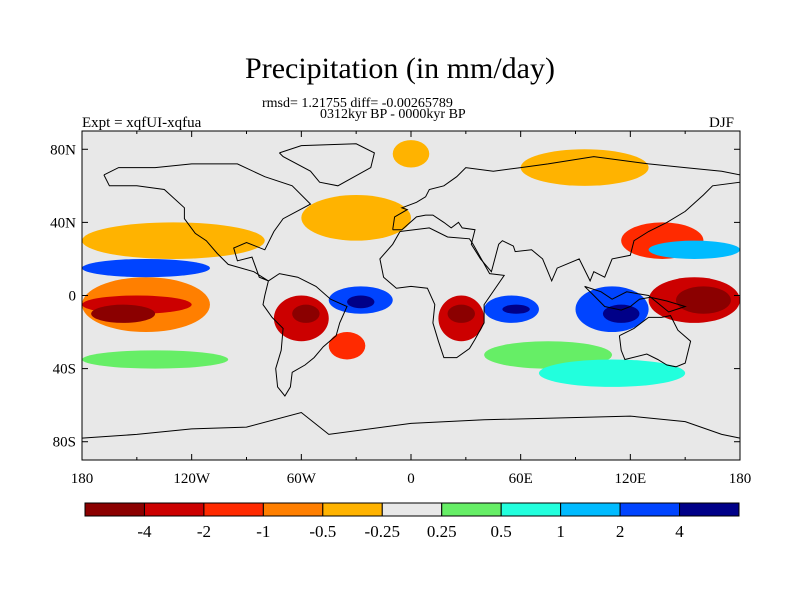  What do you see at coordinates (361, 302) in the screenshot?
I see `atlantic-core` at bounding box center [361, 302].